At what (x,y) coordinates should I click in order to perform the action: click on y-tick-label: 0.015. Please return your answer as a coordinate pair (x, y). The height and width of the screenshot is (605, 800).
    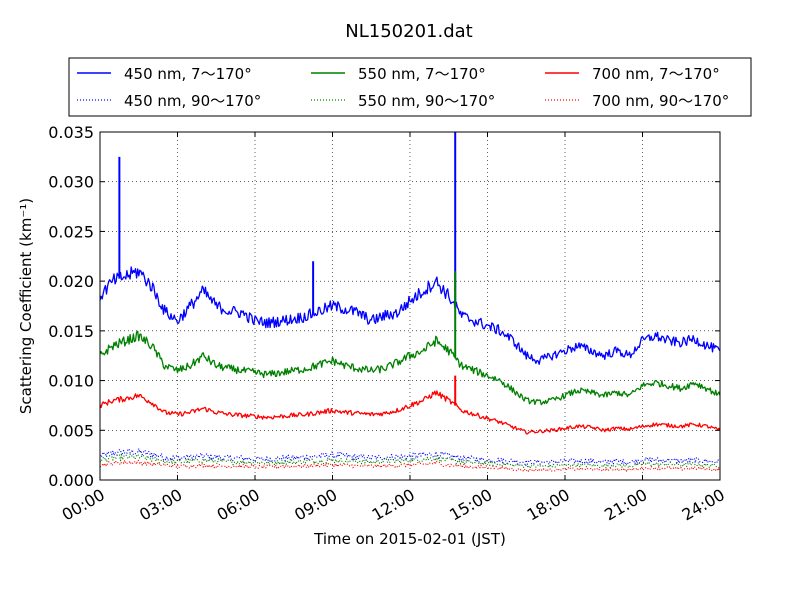
    Looking at the image, I should click on (71, 331).